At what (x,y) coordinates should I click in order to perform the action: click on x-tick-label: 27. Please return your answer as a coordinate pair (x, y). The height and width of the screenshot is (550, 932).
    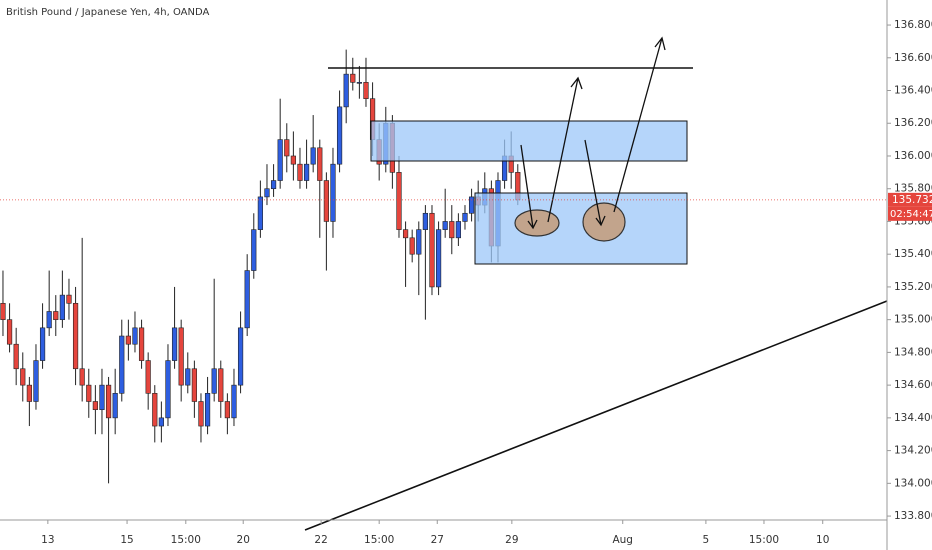
    Looking at the image, I should click on (437, 540).